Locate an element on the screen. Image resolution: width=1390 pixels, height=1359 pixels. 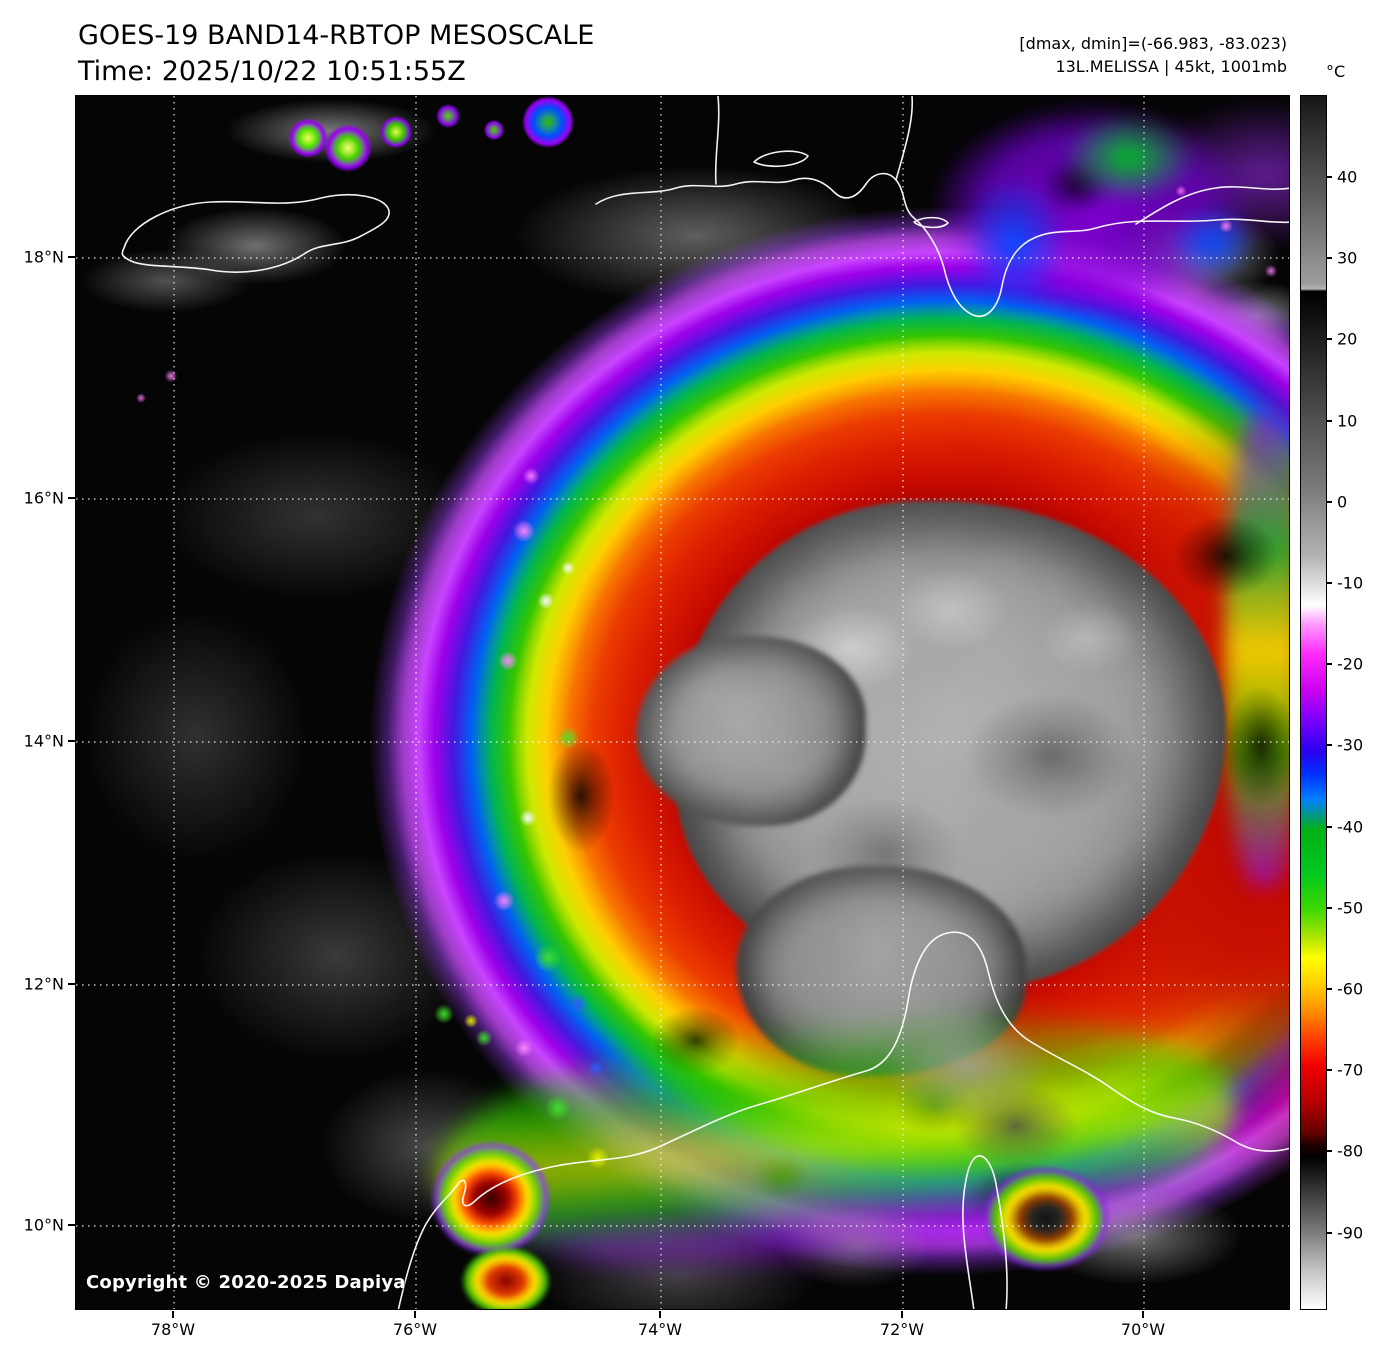
colorbar-tick-label: -80 is located at coordinates (1350, 1151).